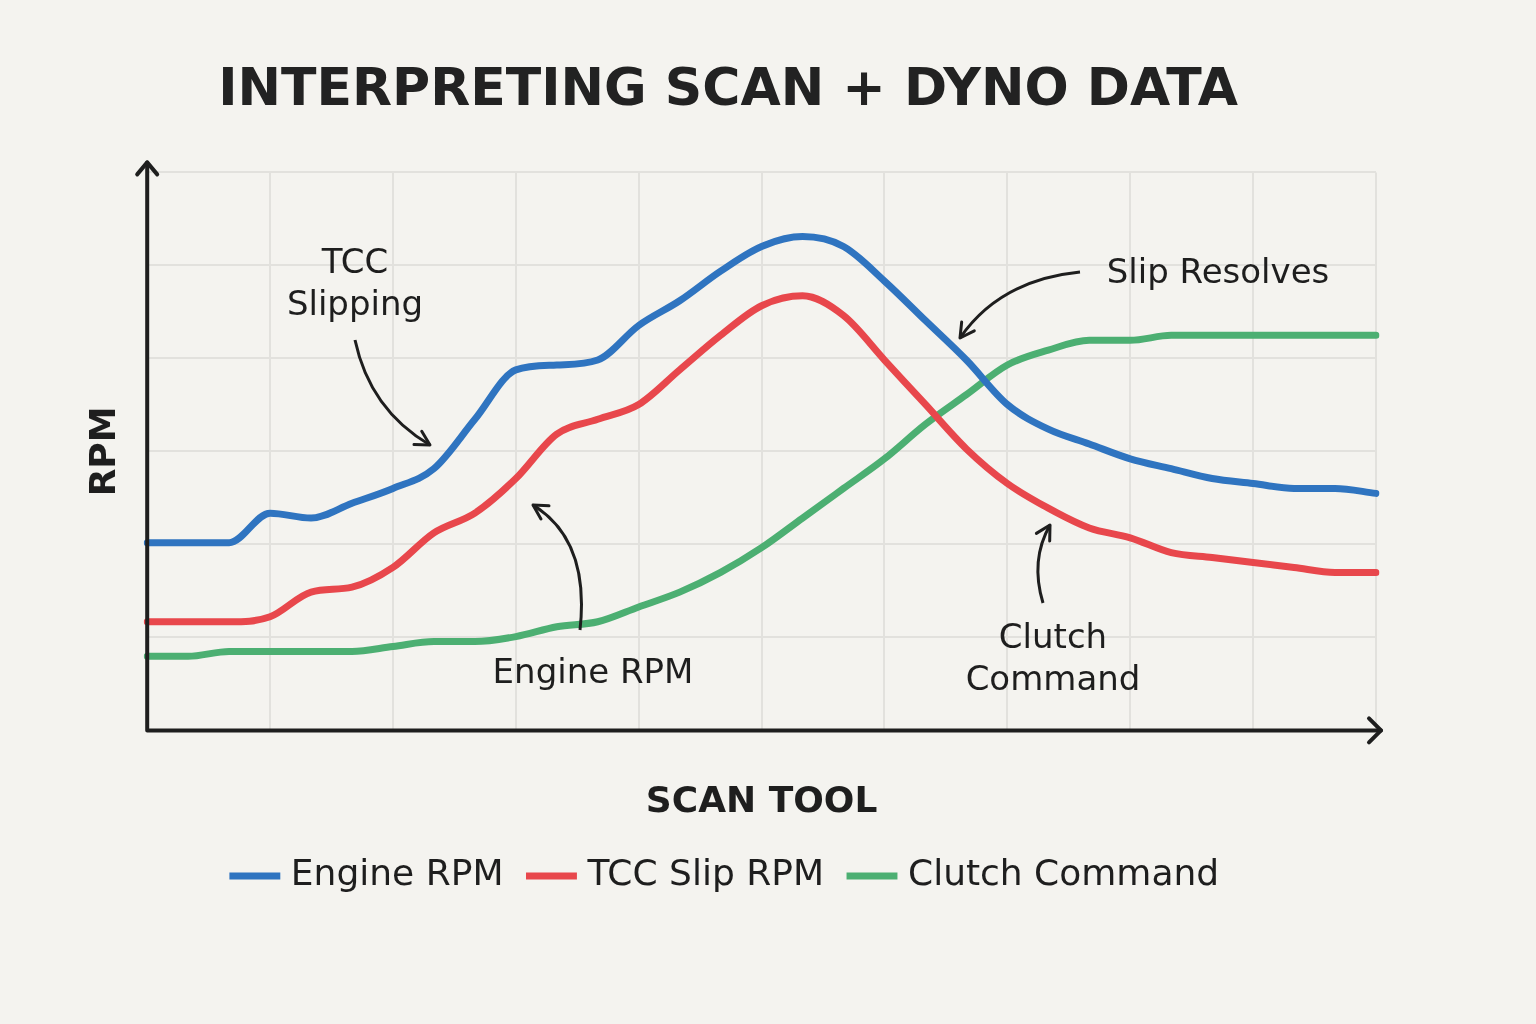 This screenshot has width=1536, height=1024. I want to click on annotation: Slip Resolves, so click(1218, 271).